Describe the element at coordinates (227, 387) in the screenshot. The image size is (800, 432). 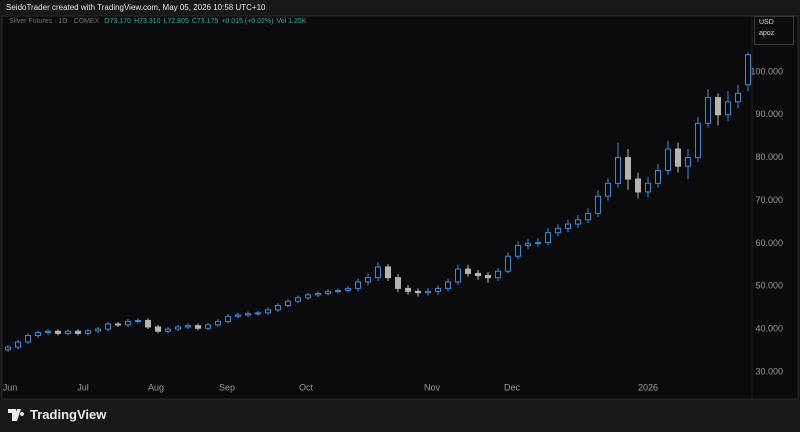
I see `x-tick-label: Sep` at that location.